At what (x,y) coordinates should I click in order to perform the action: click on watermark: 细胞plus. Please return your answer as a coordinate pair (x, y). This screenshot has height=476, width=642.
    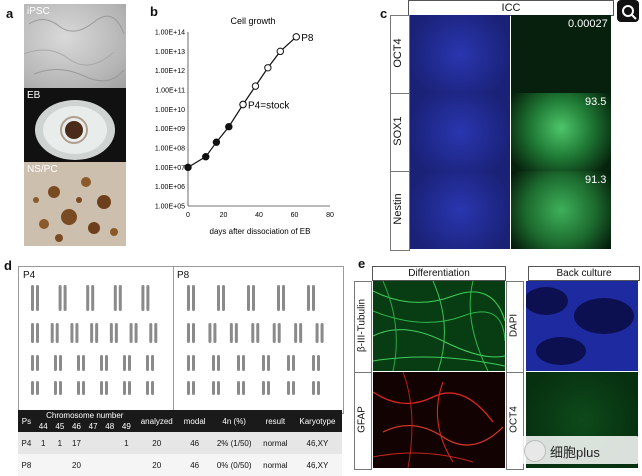
    Looking at the image, I should click on (580, 450).